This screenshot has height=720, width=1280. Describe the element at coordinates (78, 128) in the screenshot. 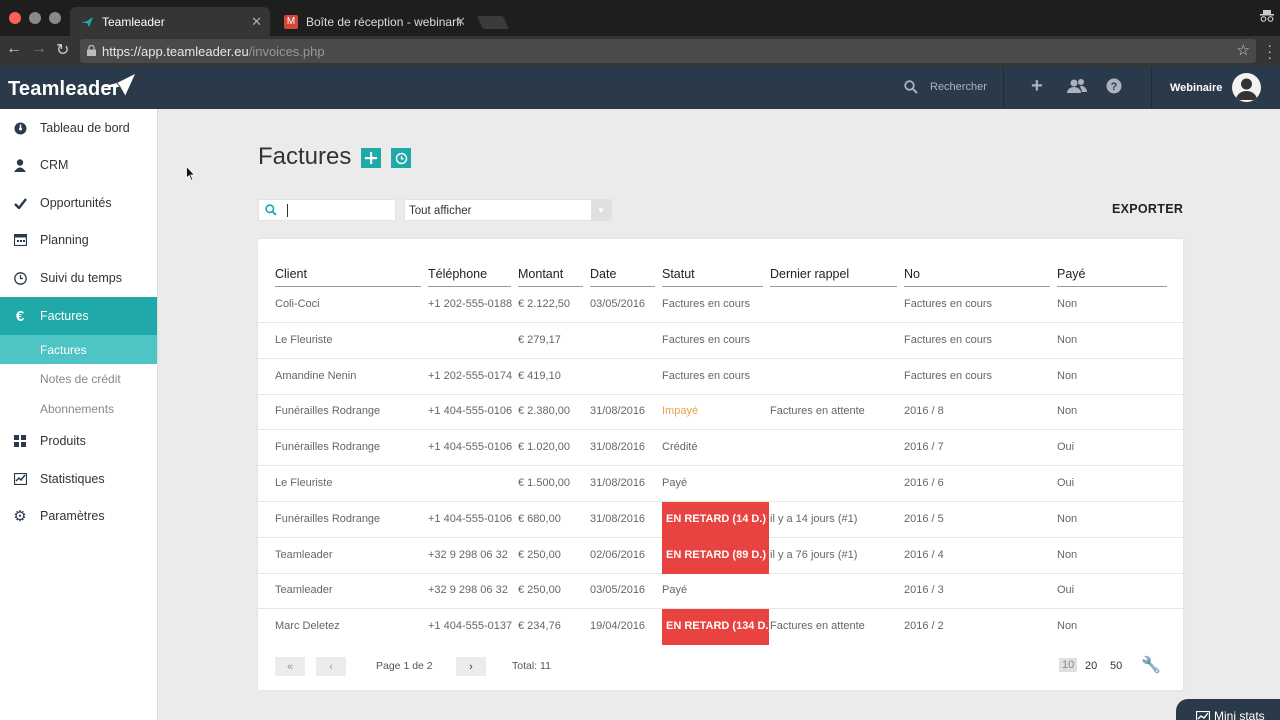

I see `sidebar-item-dashboard: Tableau de bord` at that location.